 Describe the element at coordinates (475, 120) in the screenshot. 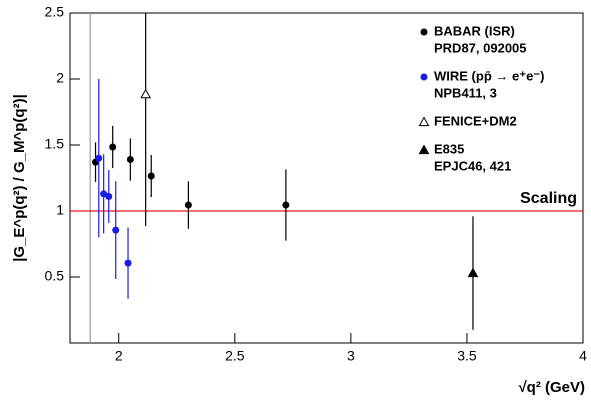

I see `legend-label: FENICE+DM2` at that location.